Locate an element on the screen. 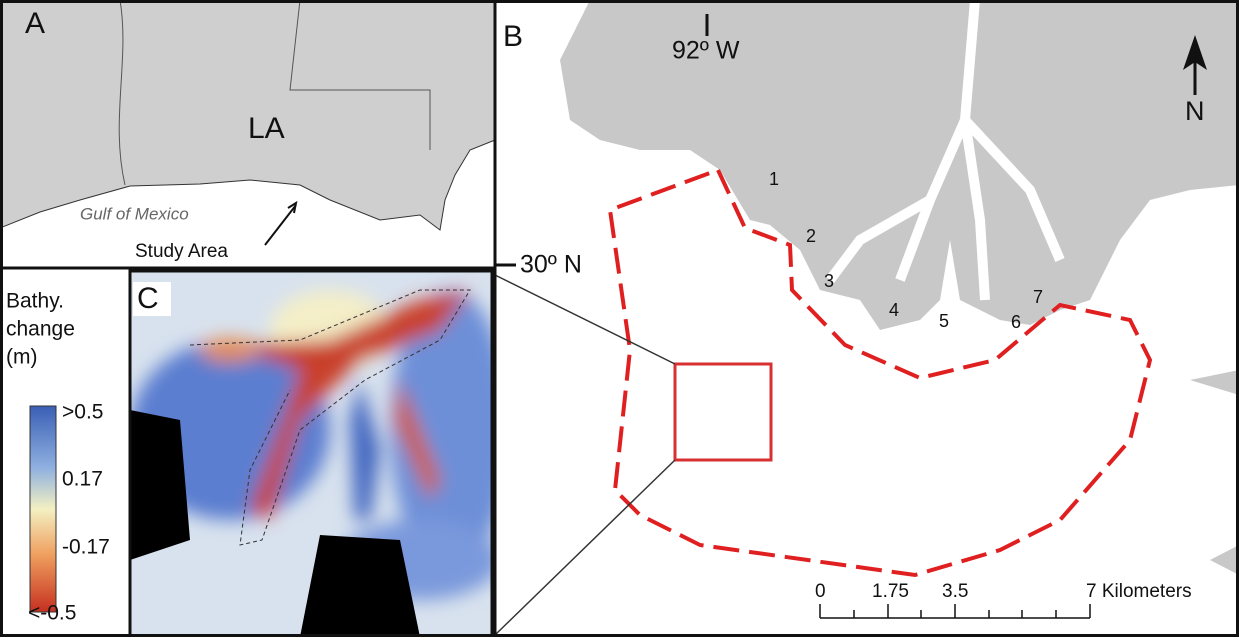  legend-label: <-0.5 is located at coordinates (52, 613).